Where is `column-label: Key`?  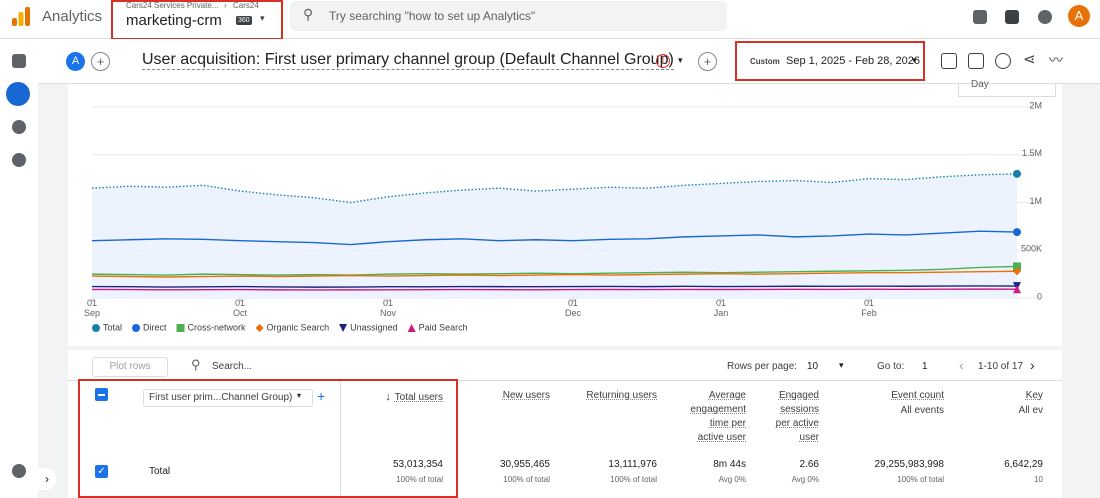 column-label: Key is located at coordinates (1034, 395).